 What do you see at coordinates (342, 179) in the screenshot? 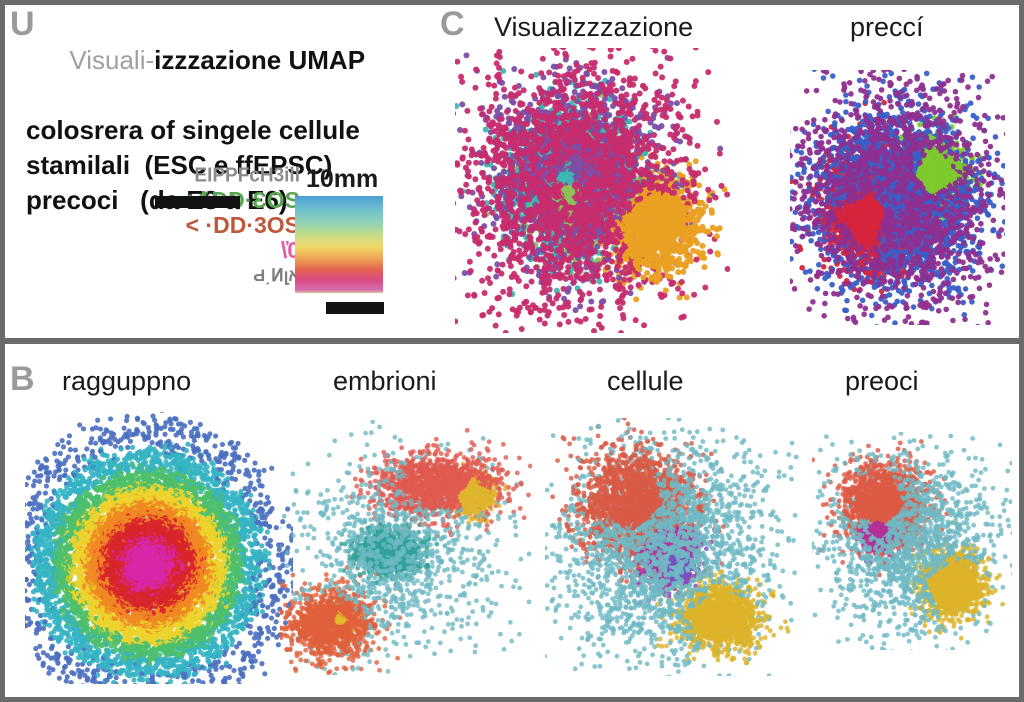
I see `colorbar-label: 10mm` at bounding box center [342, 179].